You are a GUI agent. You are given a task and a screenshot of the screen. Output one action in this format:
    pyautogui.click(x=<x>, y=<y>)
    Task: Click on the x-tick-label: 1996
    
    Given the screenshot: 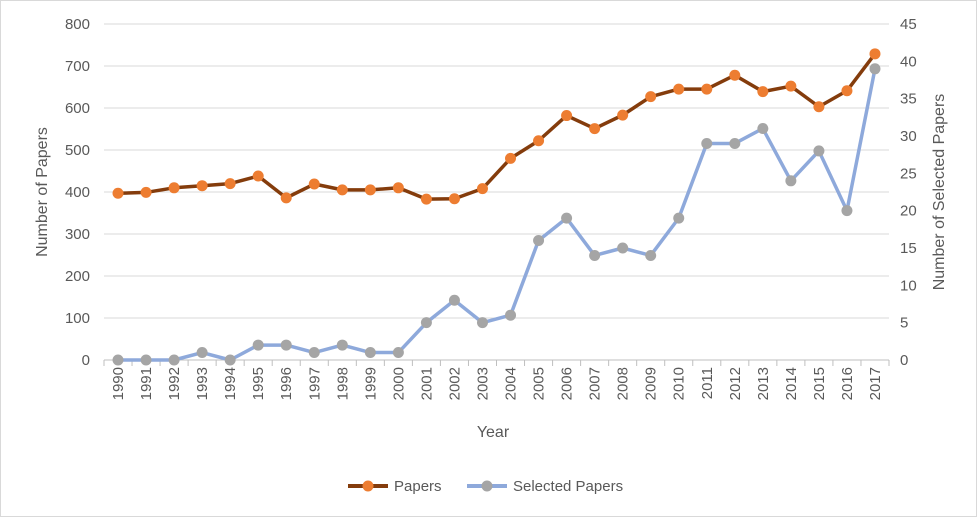 What is the action you would take?
    pyautogui.click(x=286, y=383)
    